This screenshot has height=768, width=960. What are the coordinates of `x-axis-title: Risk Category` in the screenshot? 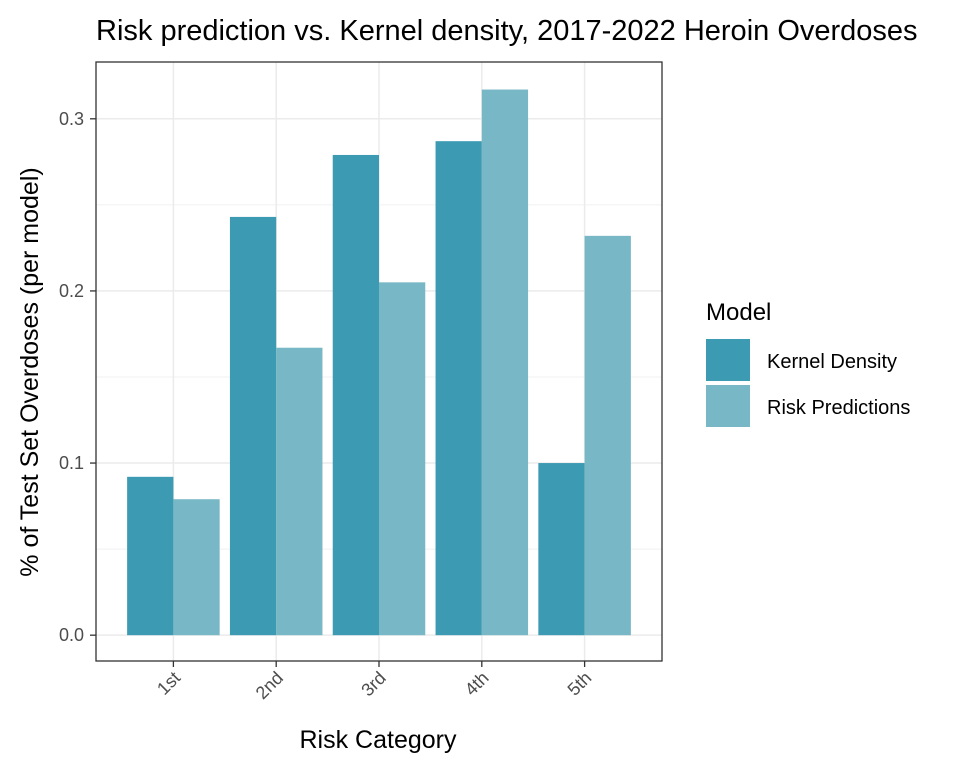 It's located at (378, 740).